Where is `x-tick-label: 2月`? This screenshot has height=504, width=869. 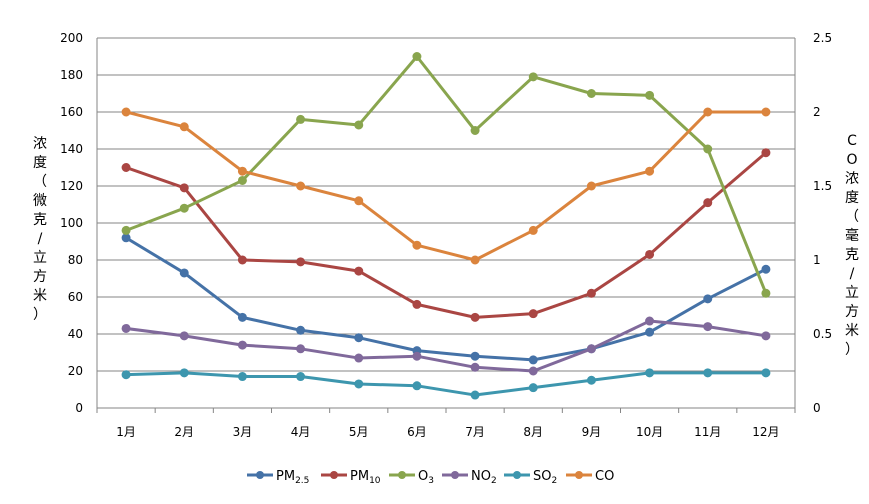 x-tick-label: 2月 is located at coordinates (184, 432).